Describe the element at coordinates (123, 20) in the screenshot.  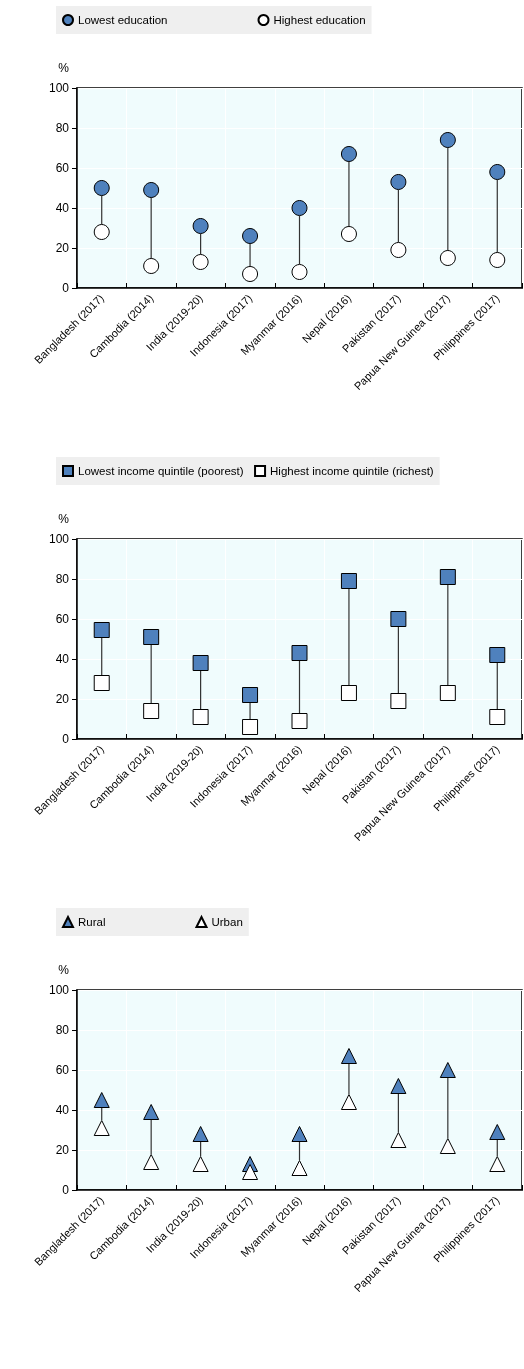
I see `legend-label: Lowest education` at that location.